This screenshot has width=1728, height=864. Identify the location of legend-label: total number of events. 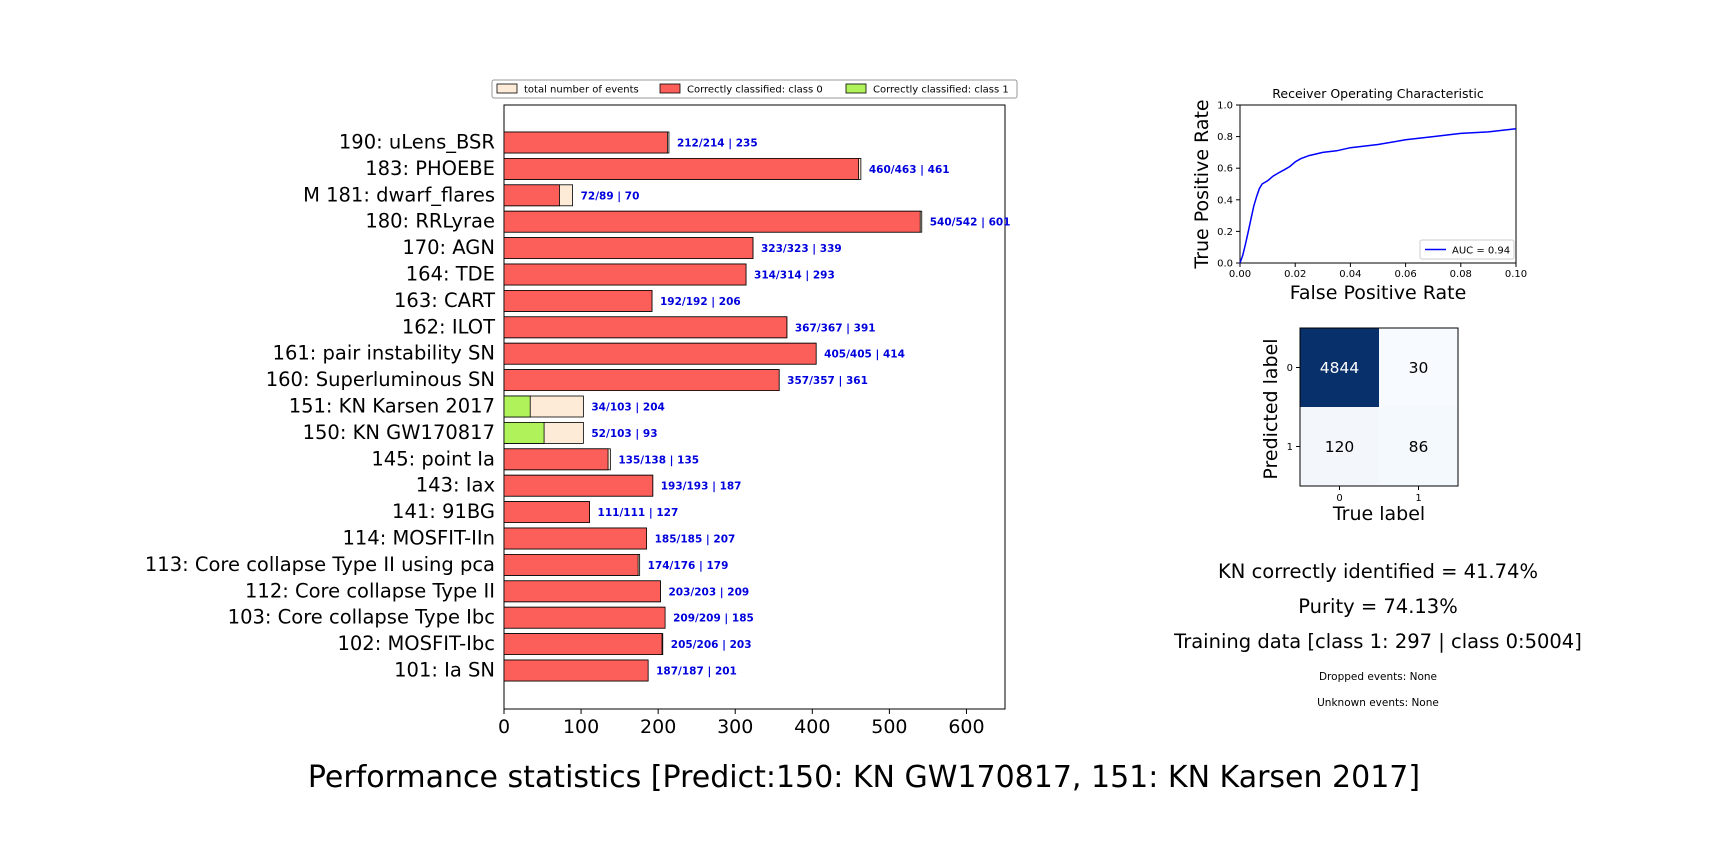
(581, 90).